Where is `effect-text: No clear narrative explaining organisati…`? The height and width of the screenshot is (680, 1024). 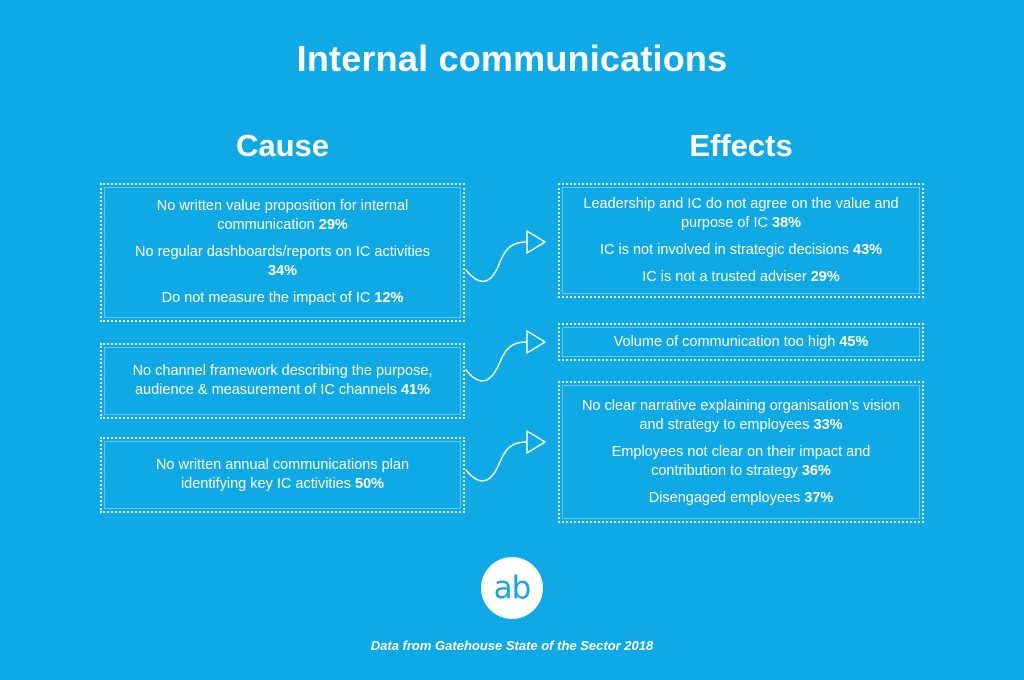 effect-text: No clear narrative explaining organisati… is located at coordinates (741, 415).